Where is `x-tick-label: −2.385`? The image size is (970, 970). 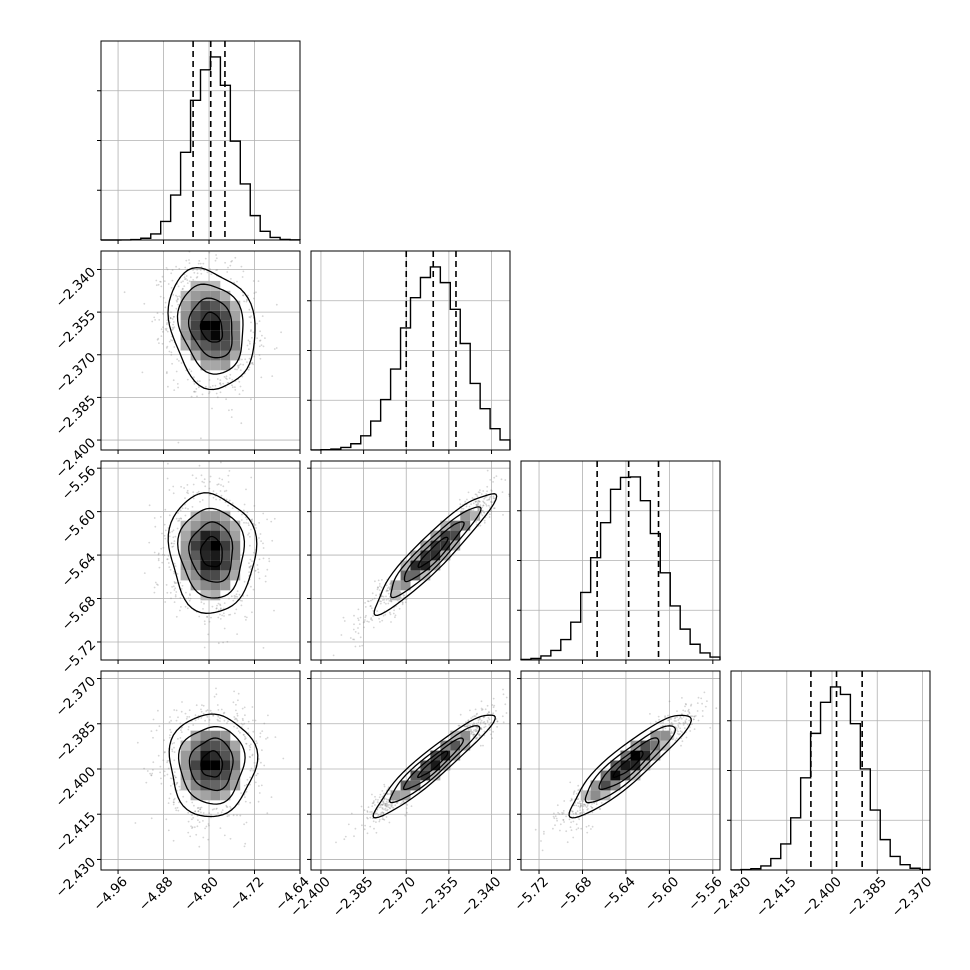 x-tick-label: −2.385 is located at coordinates (866, 897).